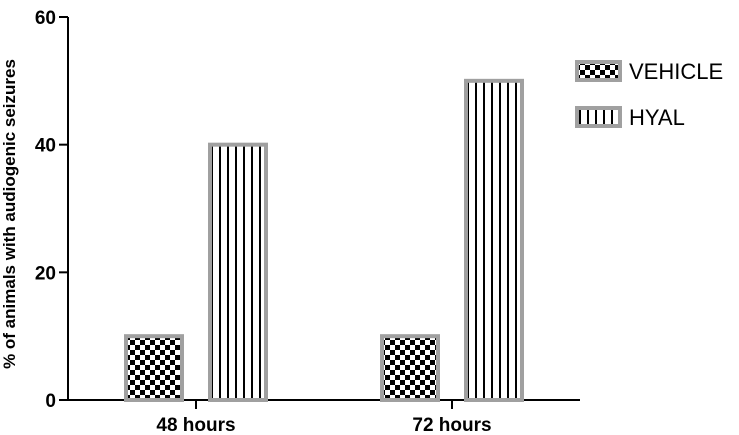 The width and height of the screenshot is (739, 435). Describe the element at coordinates (45, 273) in the screenshot. I see `y-tick-label: 20` at that location.